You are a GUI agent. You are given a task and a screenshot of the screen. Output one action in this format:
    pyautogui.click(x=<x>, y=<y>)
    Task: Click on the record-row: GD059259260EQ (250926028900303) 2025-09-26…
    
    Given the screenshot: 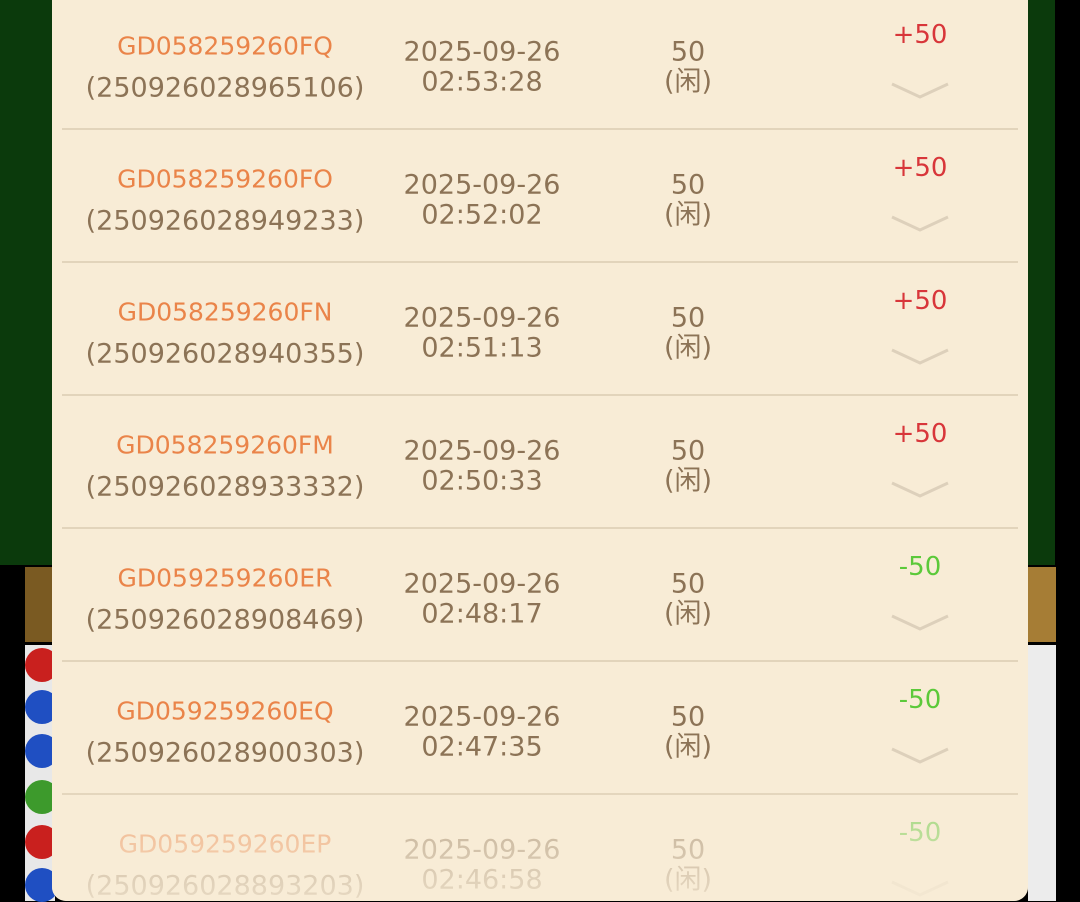 What is the action you would take?
    pyautogui.click(x=540, y=728)
    